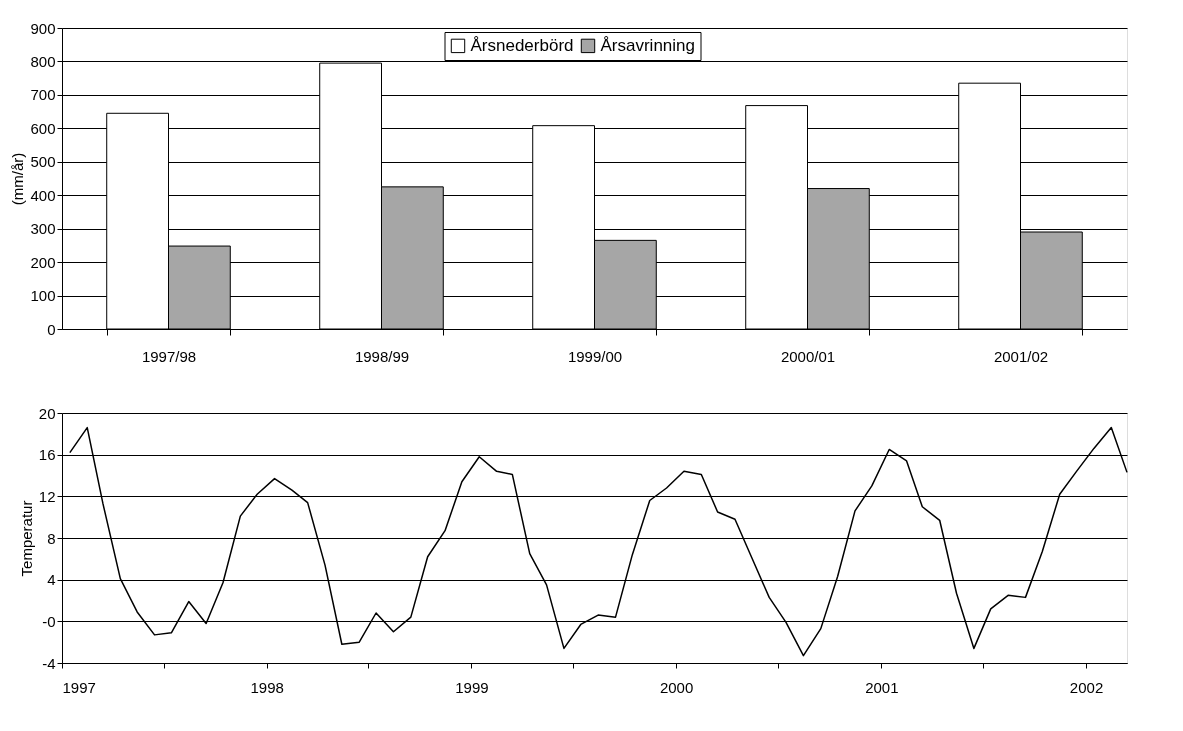  What do you see at coordinates (169, 356) in the screenshot?
I see `x-tick-label: 1997/98` at bounding box center [169, 356].